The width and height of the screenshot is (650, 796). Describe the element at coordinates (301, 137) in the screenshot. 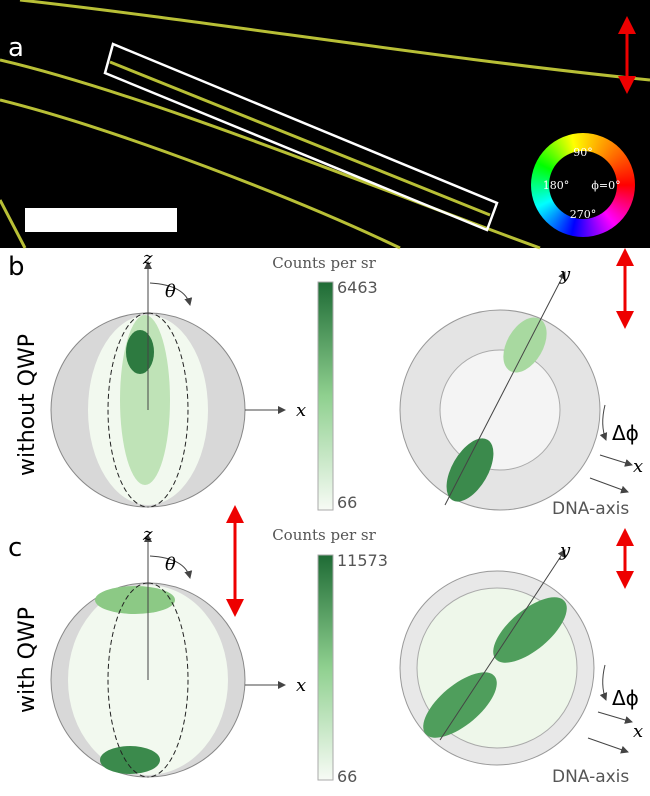

I see `selection-box` at that location.